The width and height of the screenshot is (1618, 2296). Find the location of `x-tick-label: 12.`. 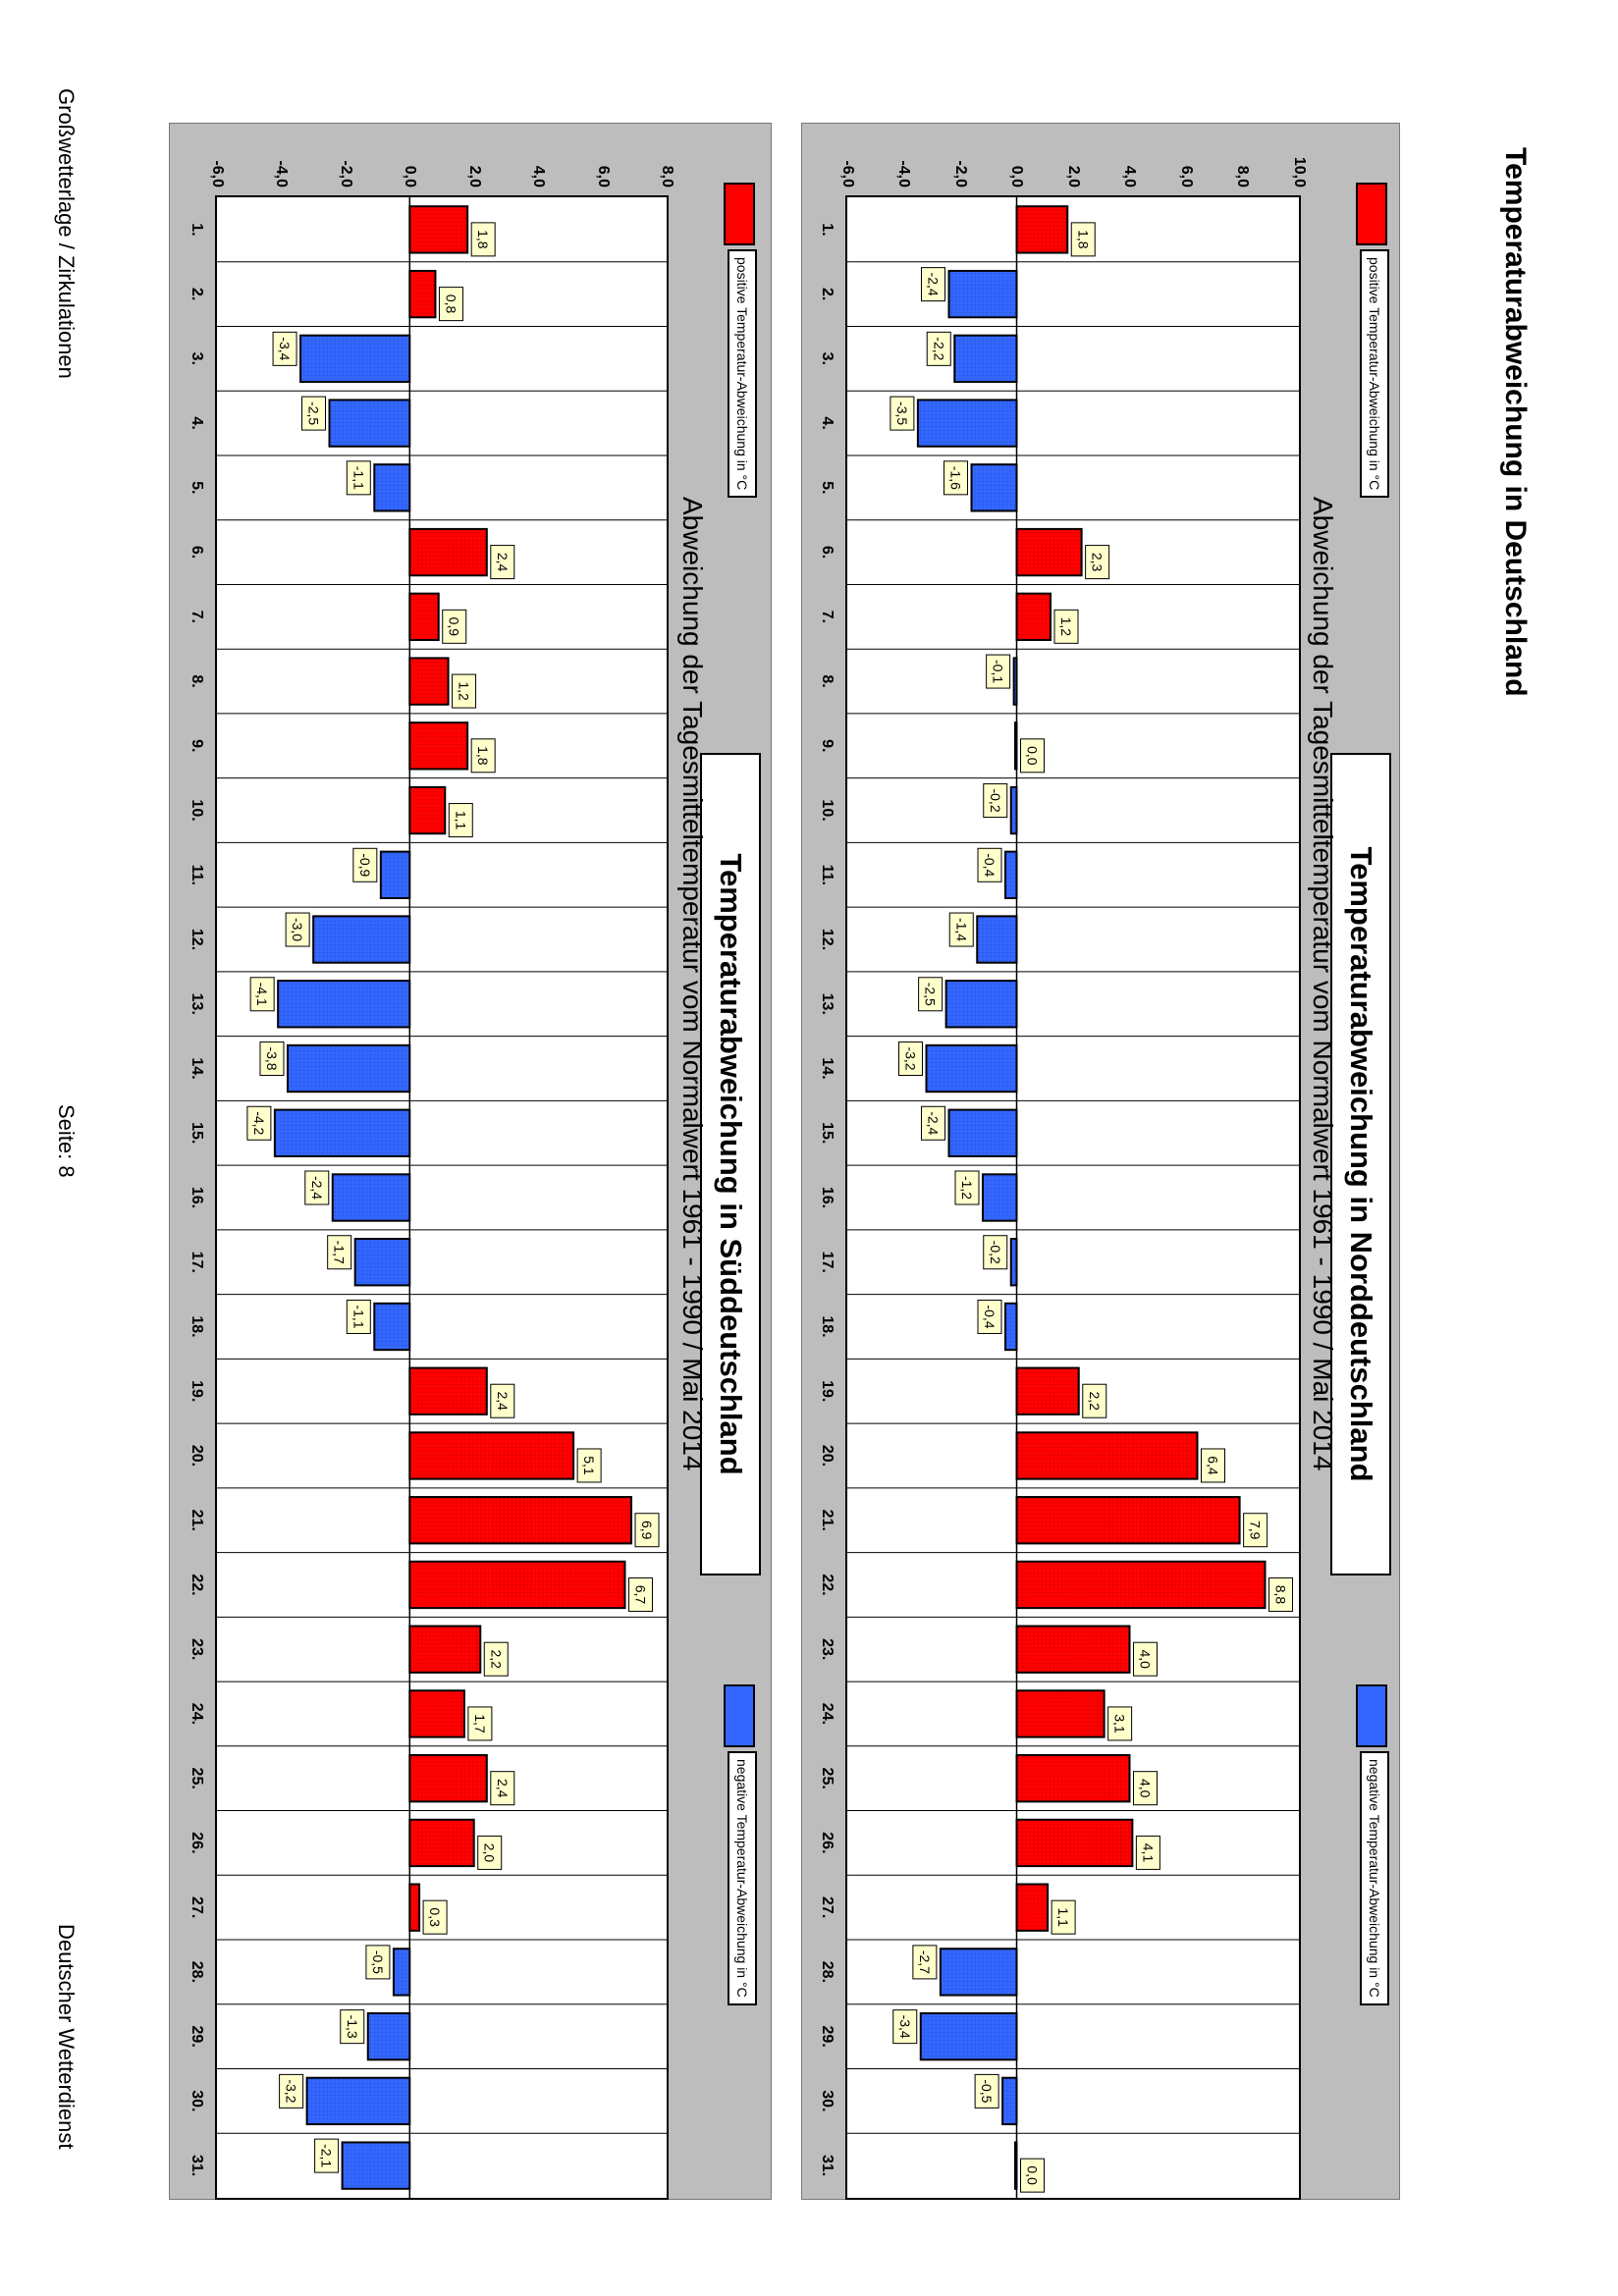

x-tick-label: 12. is located at coordinates (827, 939).